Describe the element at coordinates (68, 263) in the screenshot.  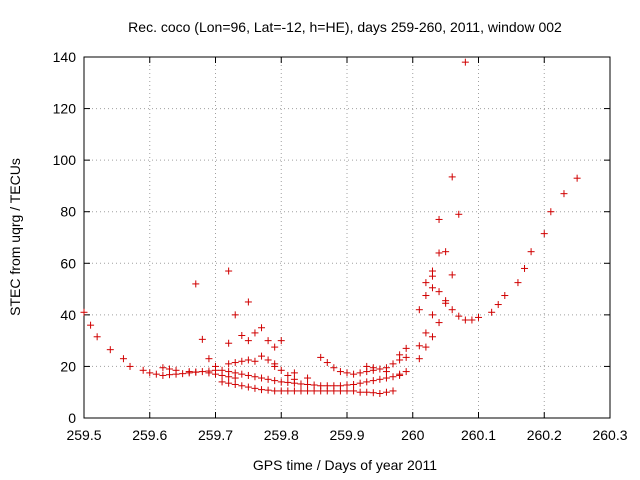
I see `y-tick-label: 60` at that location.